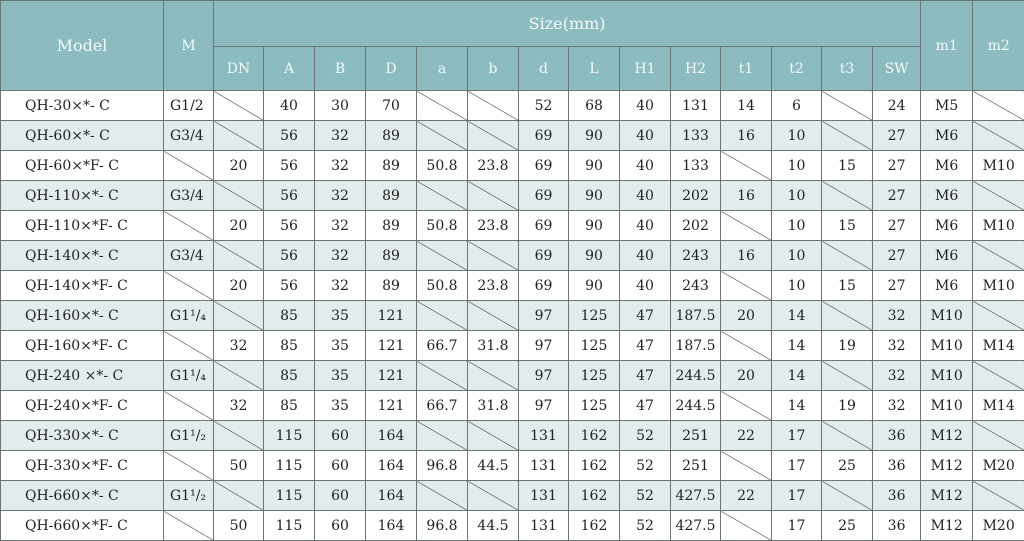 The height and width of the screenshot is (541, 1024). What do you see at coordinates (696, 346) in the screenshot?
I see `size-value-cell: 187.5` at bounding box center [696, 346].